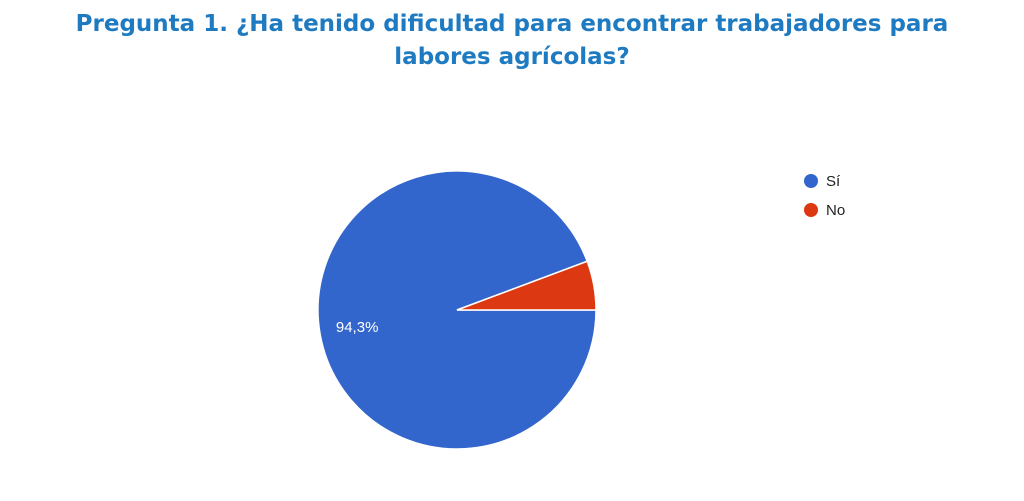 This screenshot has height=501, width=1024. I want to click on pie-slice, so click(526, 285).